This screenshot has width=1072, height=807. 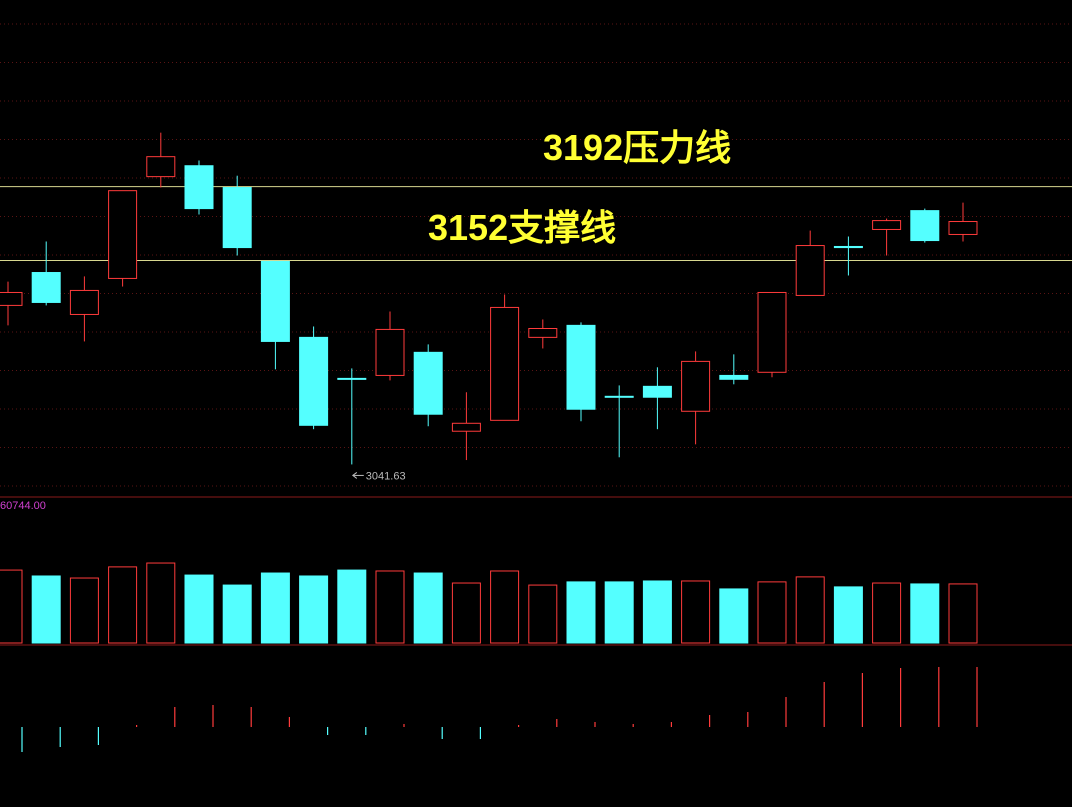 I want to click on low-label: 3041.63, so click(x=386, y=476).